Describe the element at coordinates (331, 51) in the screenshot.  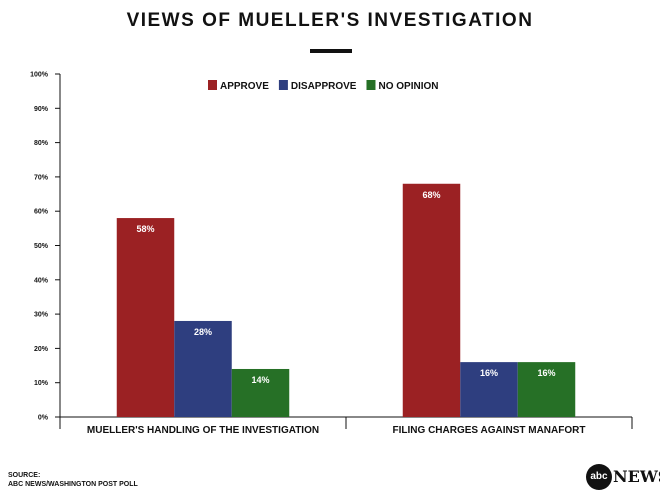
I see `title-underline` at that location.